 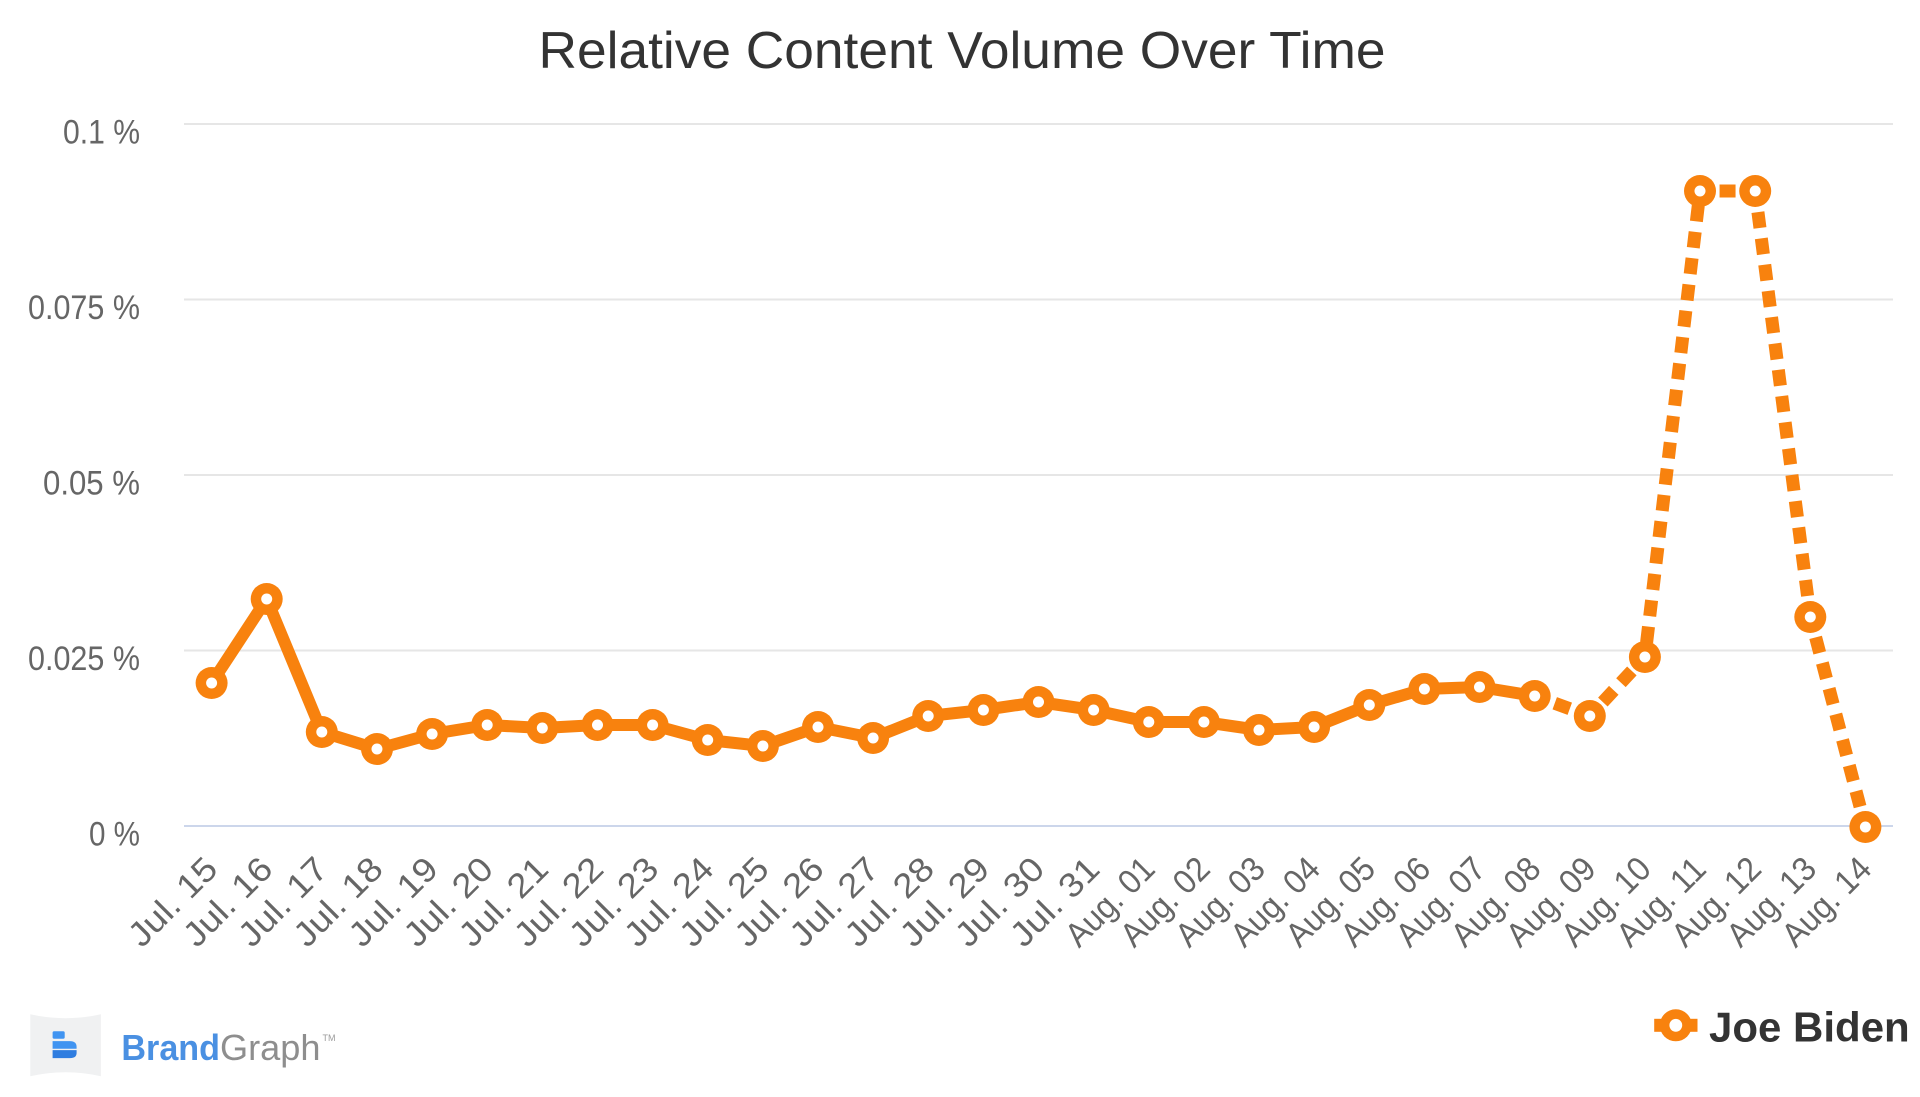 What do you see at coordinates (270, 1047) in the screenshot?
I see `svg-text: Graph` at bounding box center [270, 1047].